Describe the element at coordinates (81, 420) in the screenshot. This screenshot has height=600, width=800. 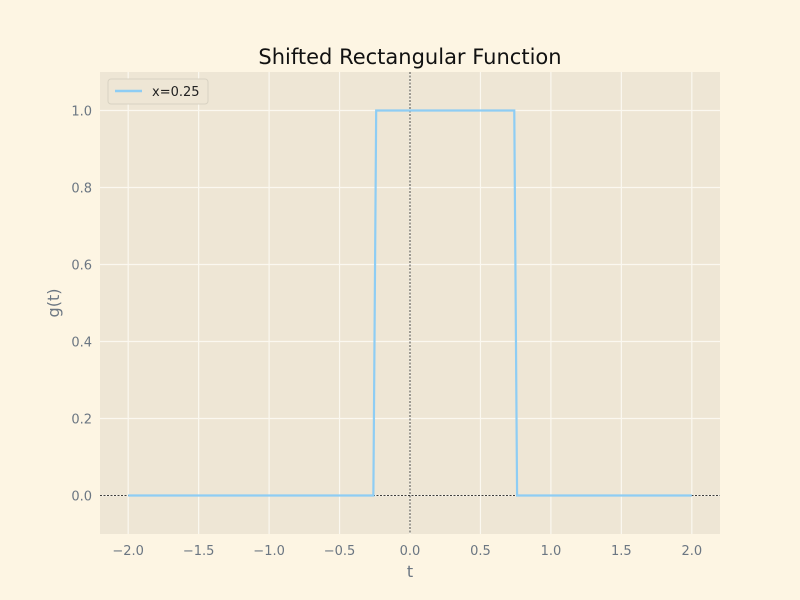
I see `y-tick-label: 0.2` at that location.